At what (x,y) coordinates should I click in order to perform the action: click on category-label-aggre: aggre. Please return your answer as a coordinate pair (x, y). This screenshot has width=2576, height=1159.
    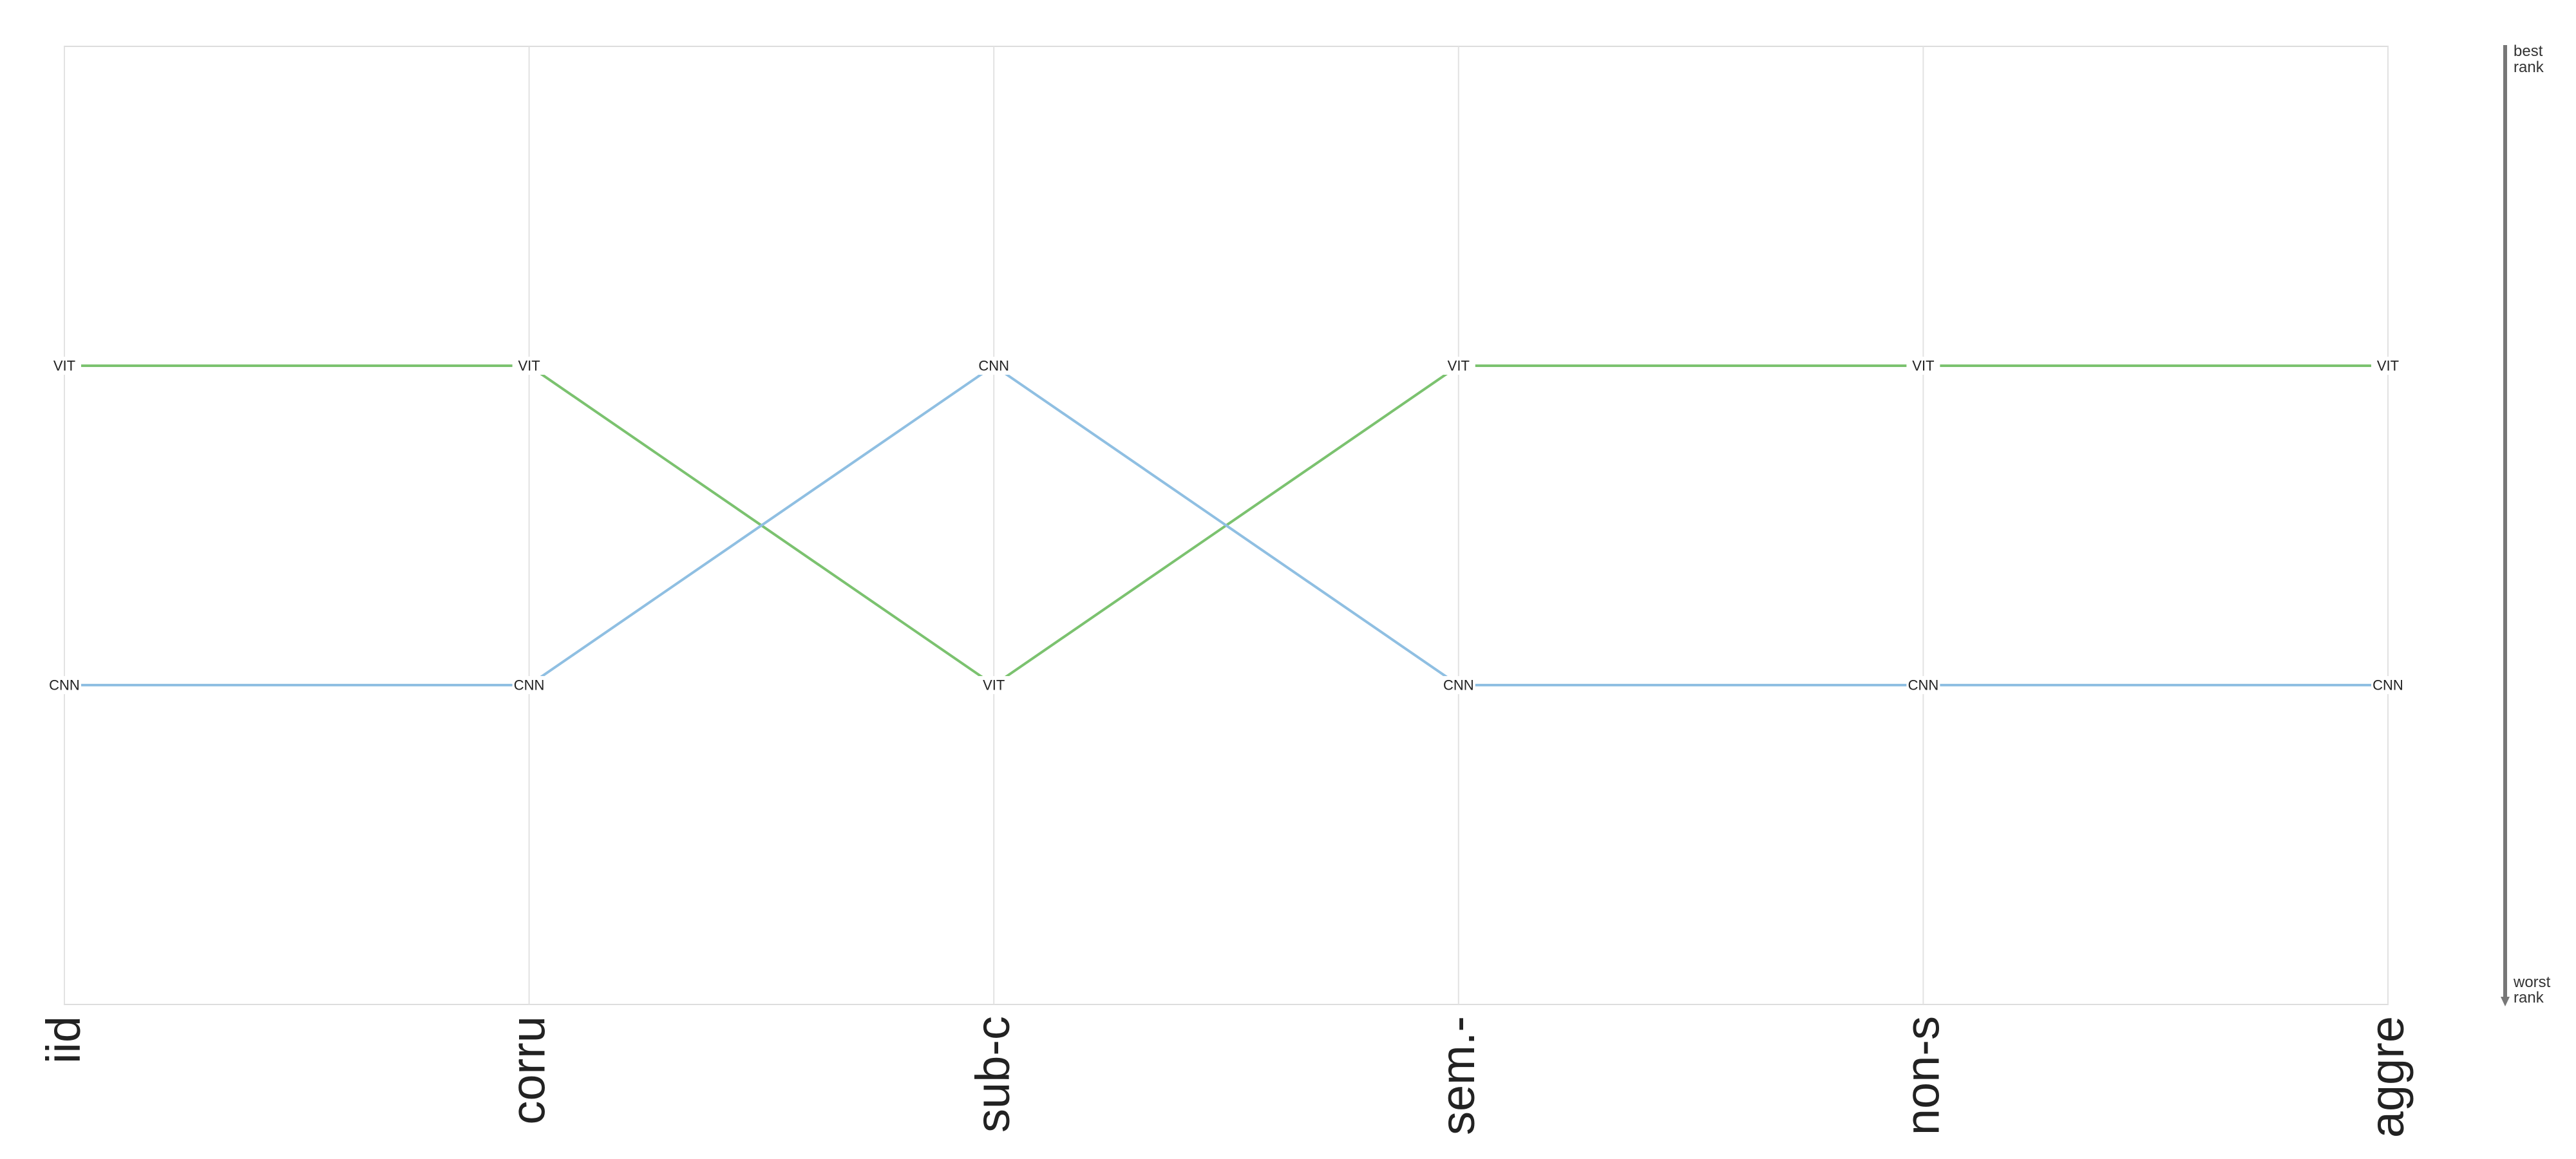
    Looking at the image, I should click on (2387, 1077).